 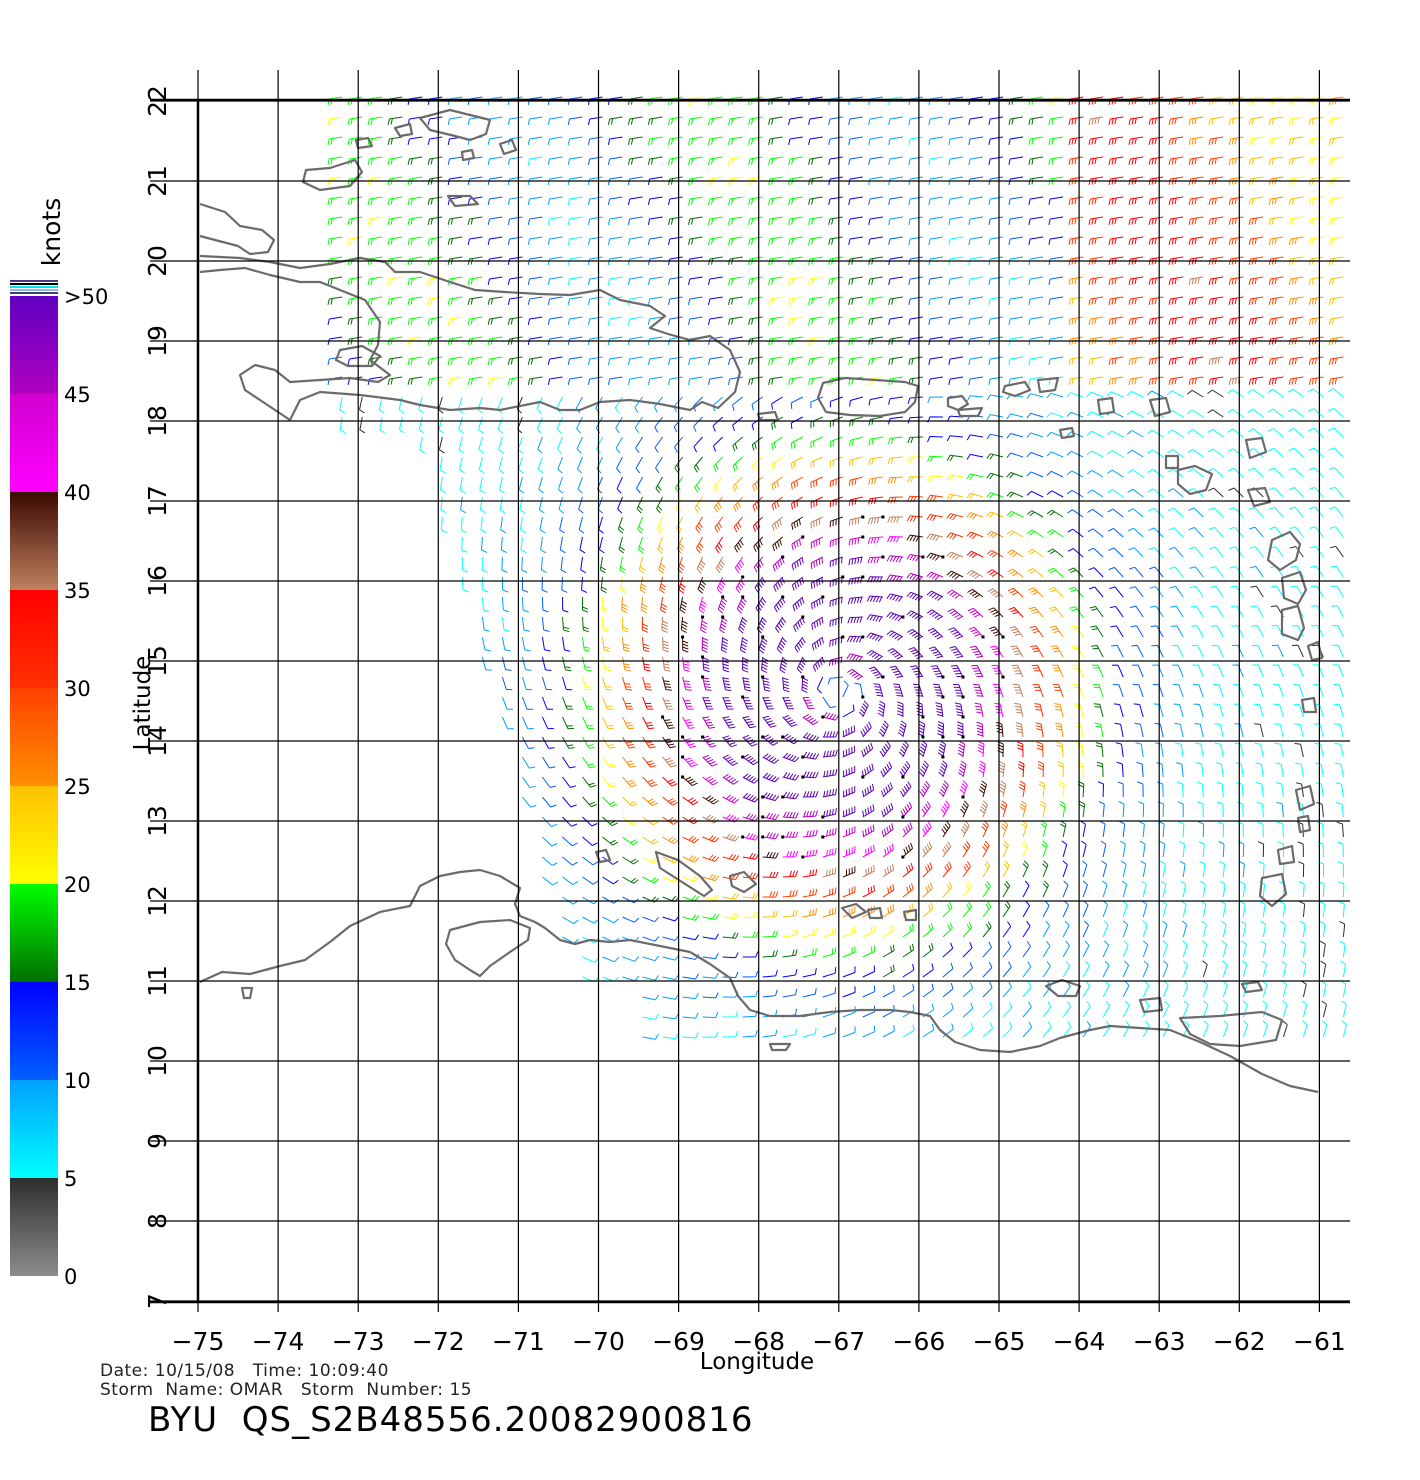 I want to click on lat-tick-label: 13, so click(x=157, y=821).